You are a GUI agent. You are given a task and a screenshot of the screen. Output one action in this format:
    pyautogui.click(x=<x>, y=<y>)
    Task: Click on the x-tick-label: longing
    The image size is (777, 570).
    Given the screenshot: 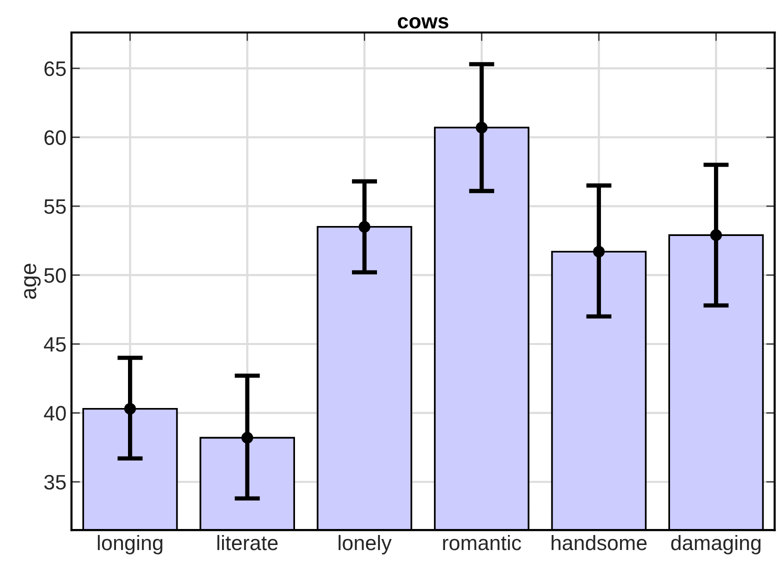 What is the action you would take?
    pyautogui.click(x=130, y=544)
    